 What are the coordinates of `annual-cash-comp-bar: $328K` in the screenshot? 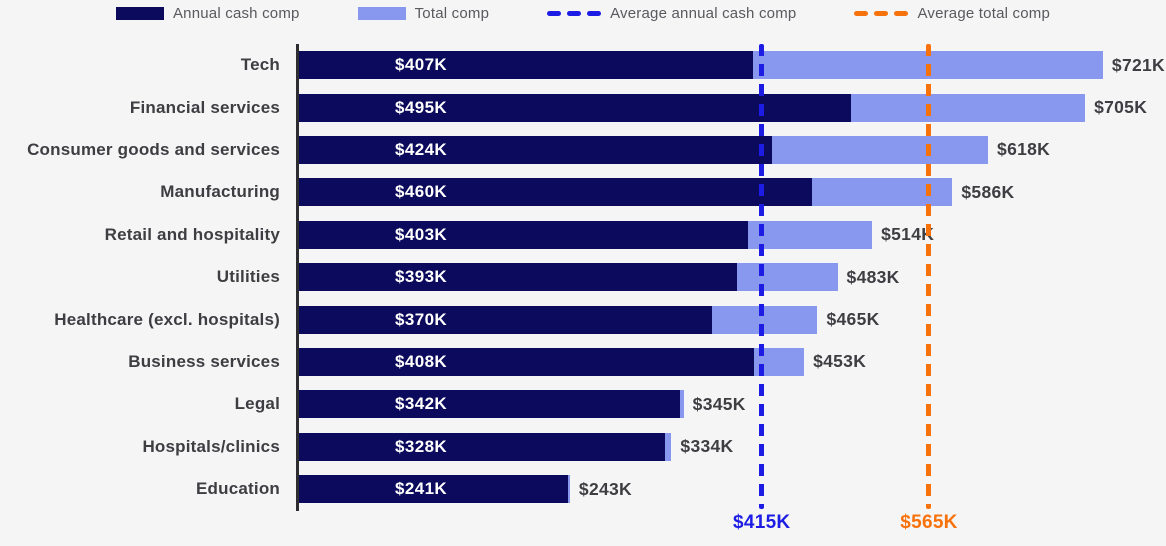 It's located at (482, 446).